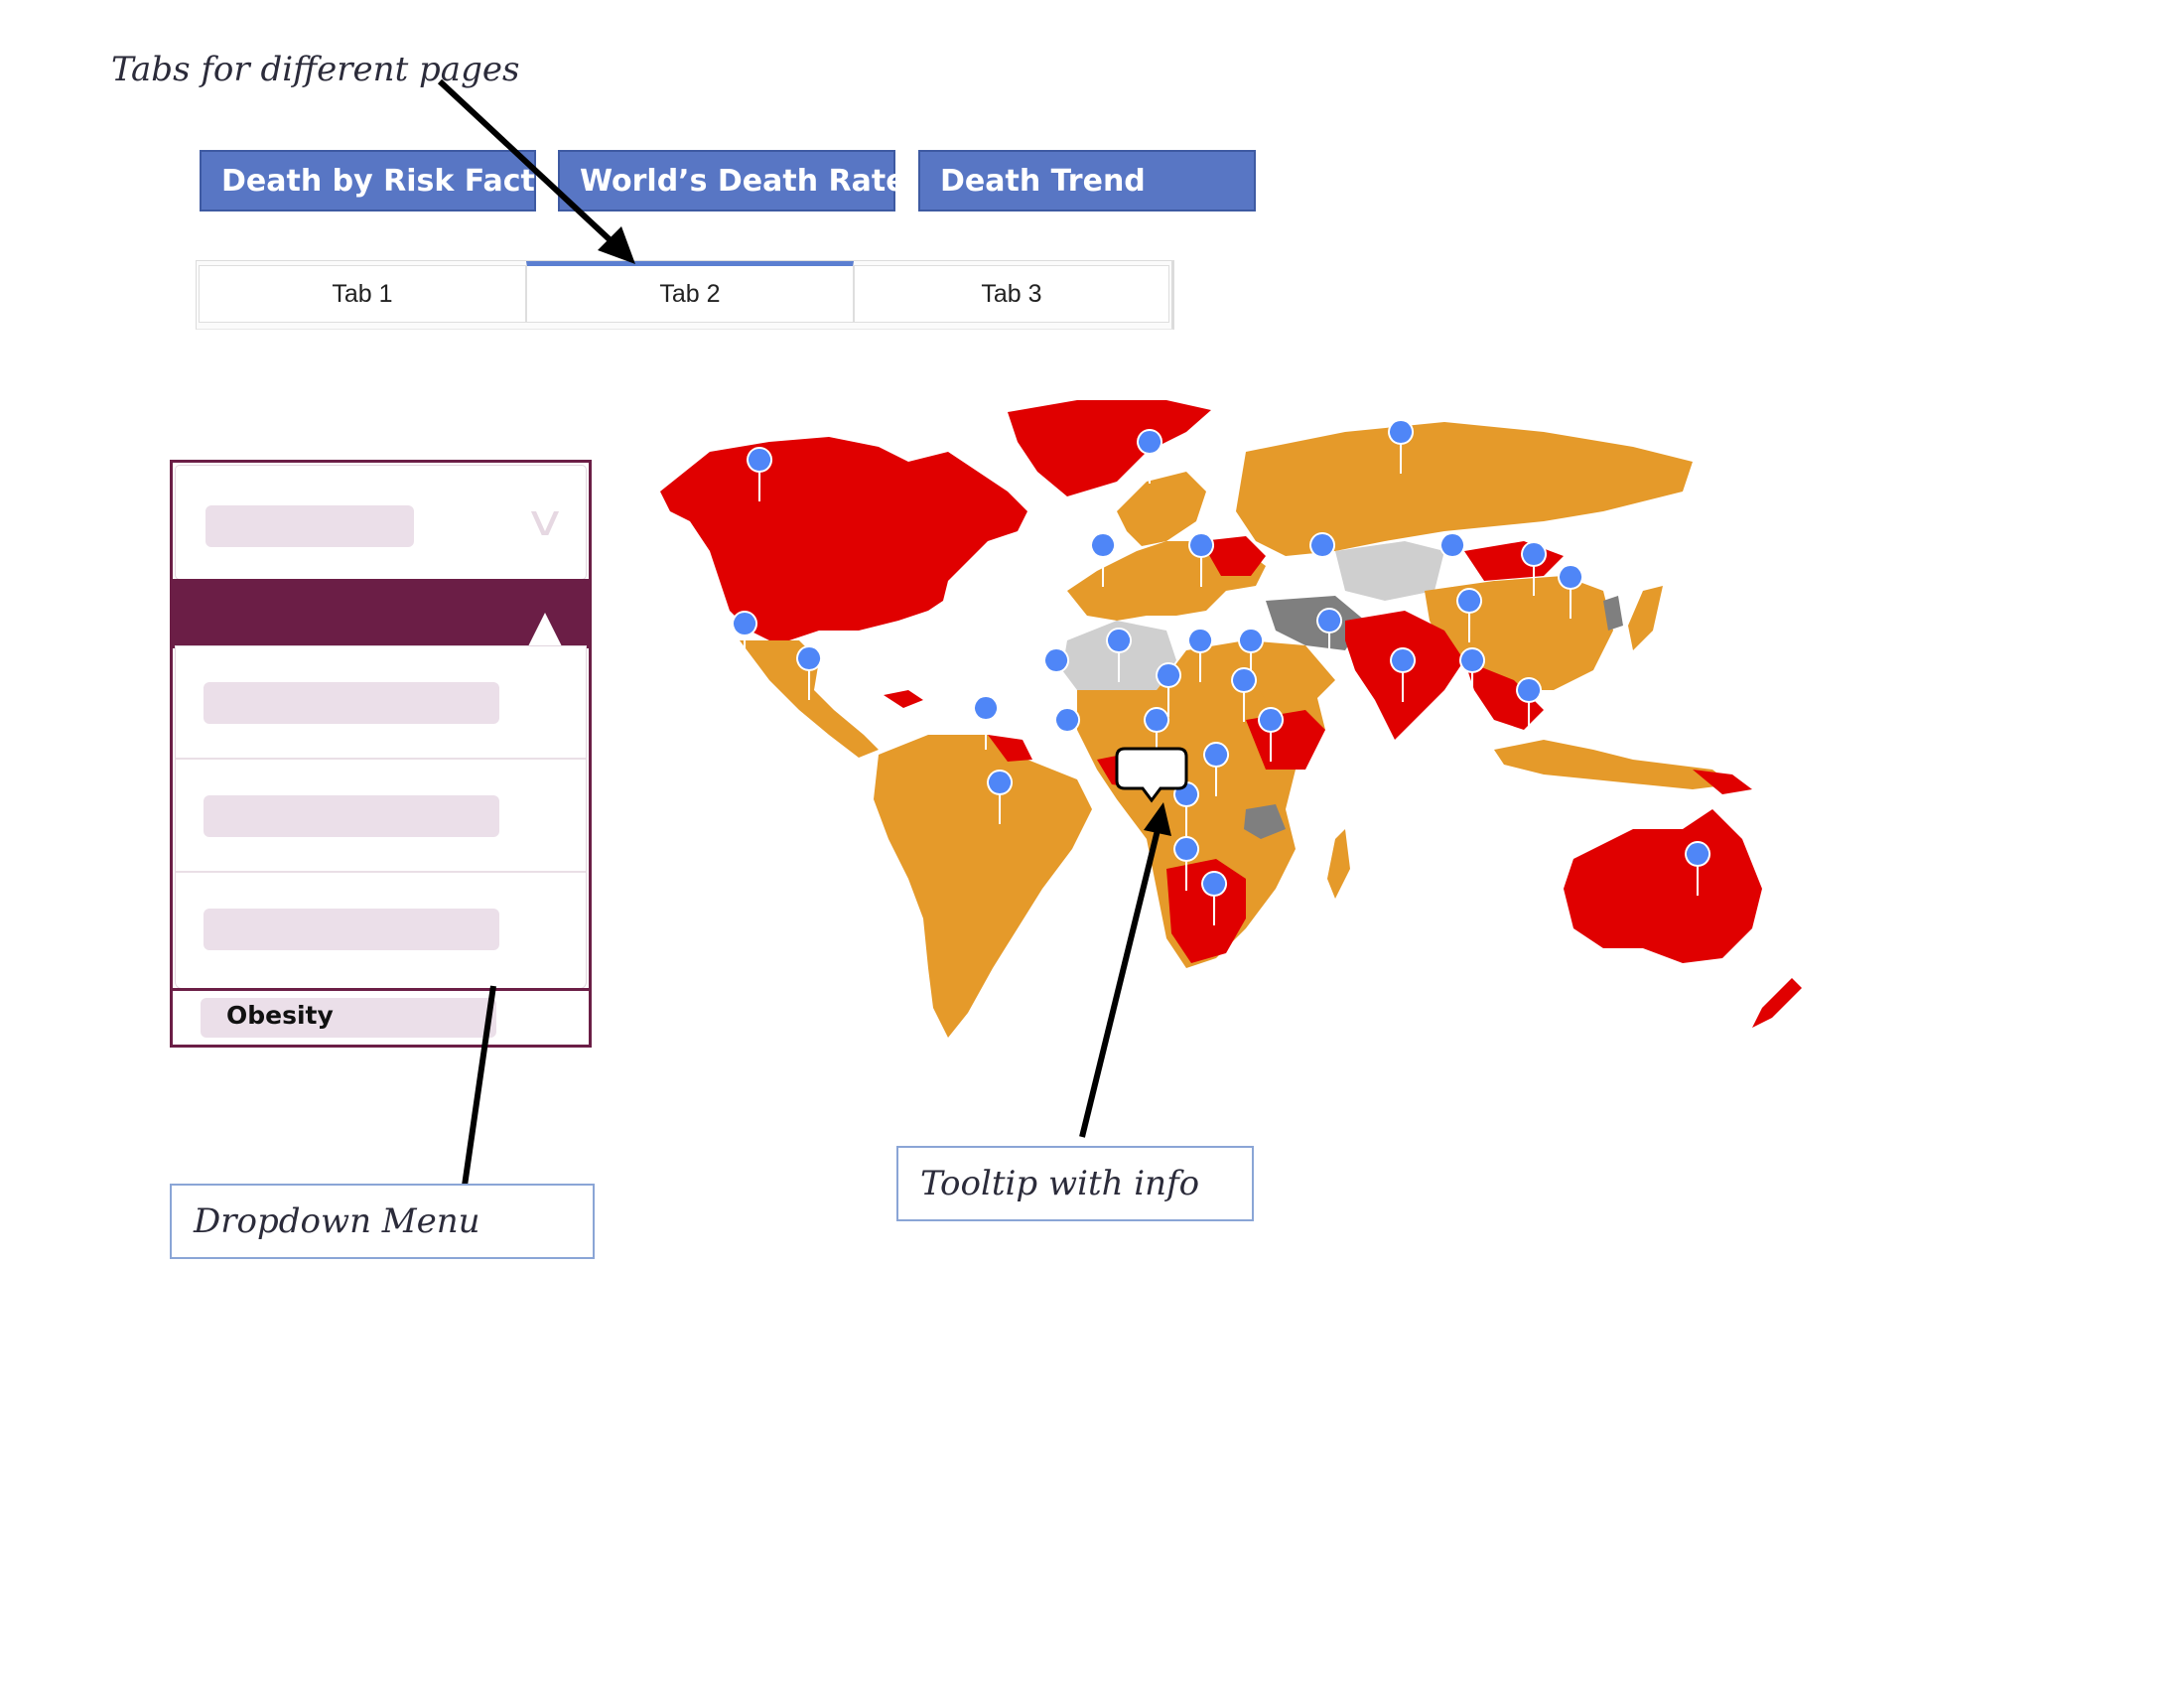 The height and width of the screenshot is (1688, 2184). What do you see at coordinates (1265, 821) in the screenshot?
I see `region-tanzania` at bounding box center [1265, 821].